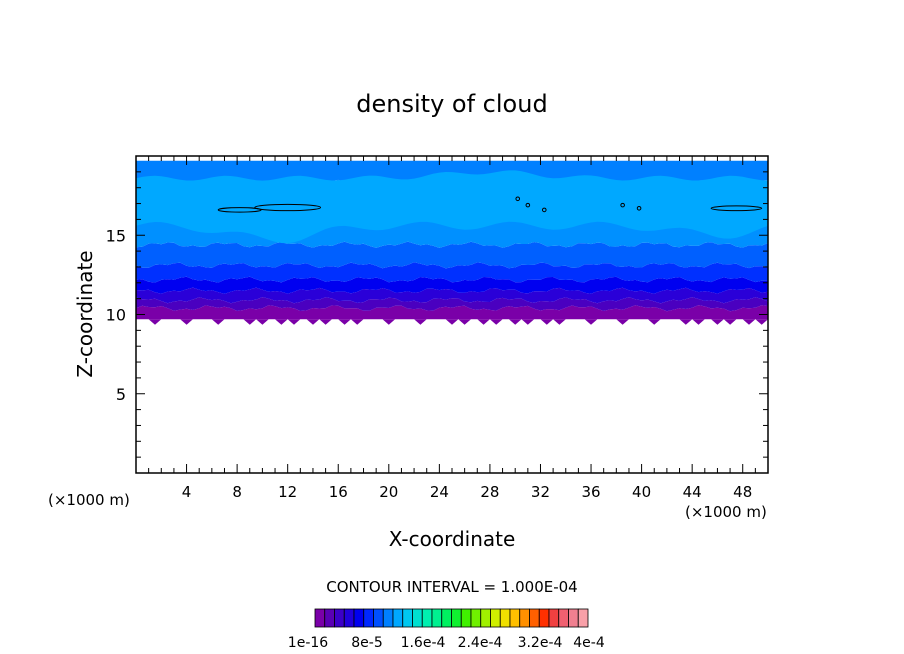  Describe the element at coordinates (480, 643) in the screenshot. I see `colorbar-label: 2.4e-4` at that location.